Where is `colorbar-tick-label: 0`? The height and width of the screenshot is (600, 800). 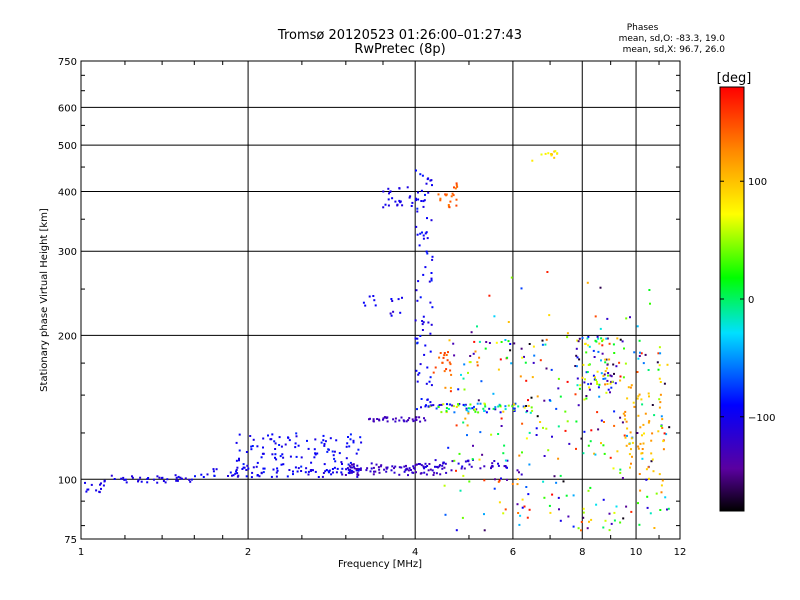 colorbar-tick-label: 0 is located at coordinates (751, 300).